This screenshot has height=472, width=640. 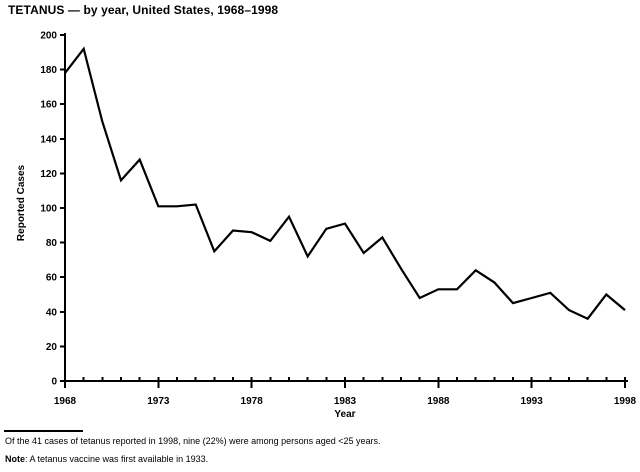 What do you see at coordinates (52, 347) in the screenshot?
I see `y-tick-label: 20` at bounding box center [52, 347].